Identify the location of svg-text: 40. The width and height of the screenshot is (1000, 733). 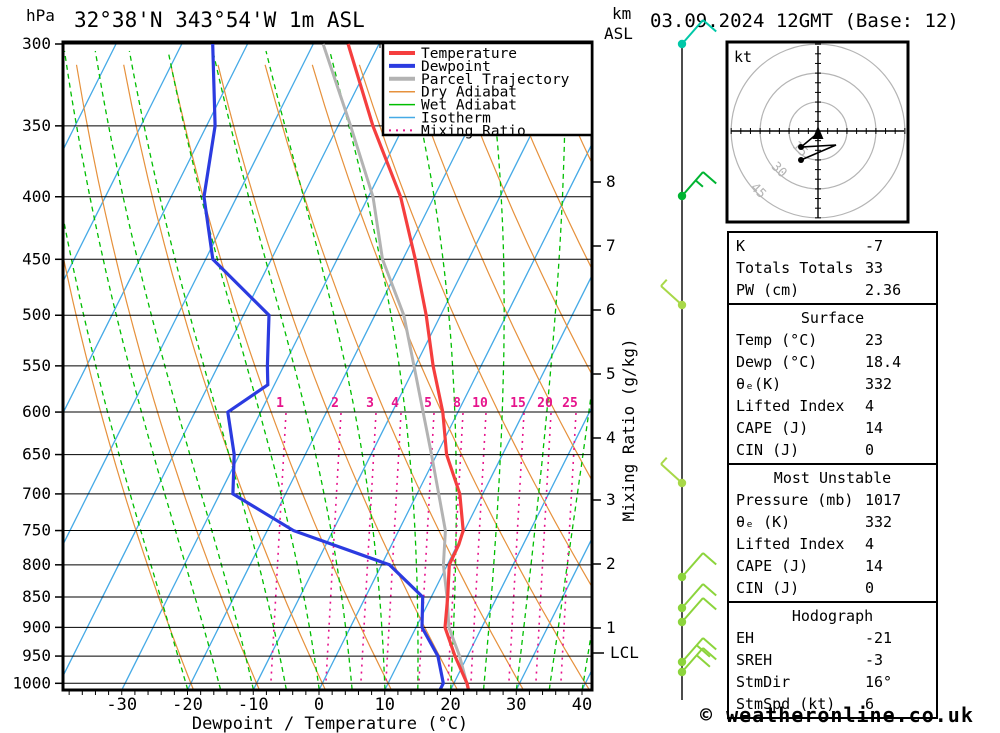
(582, 705).